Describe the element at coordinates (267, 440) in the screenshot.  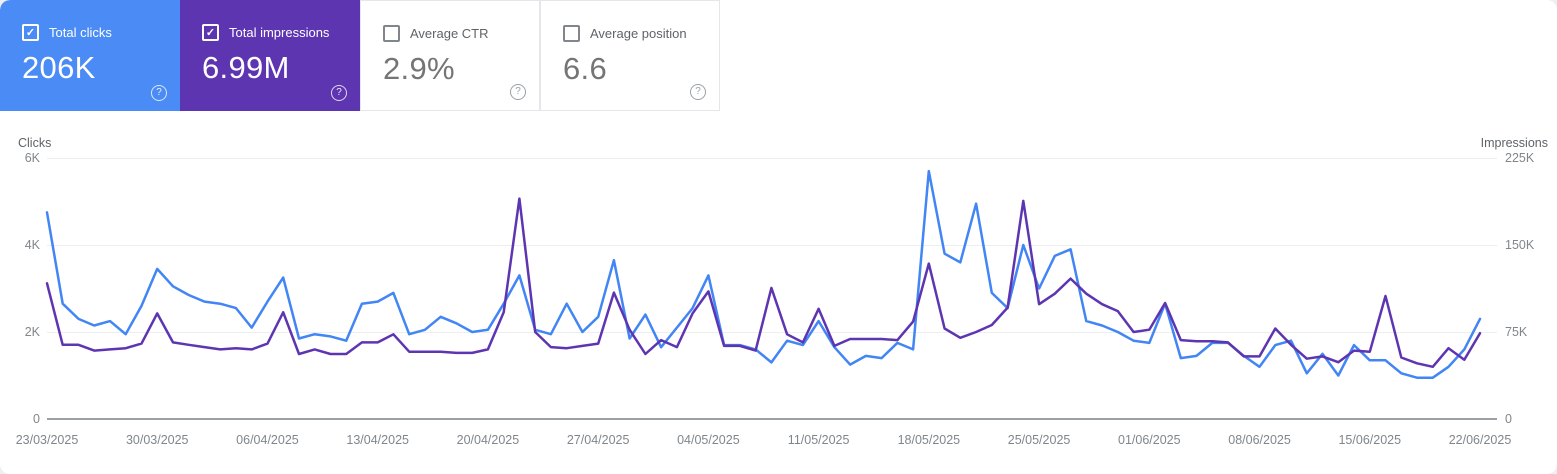
I see `x-axis-label: 06/04/2025` at that location.